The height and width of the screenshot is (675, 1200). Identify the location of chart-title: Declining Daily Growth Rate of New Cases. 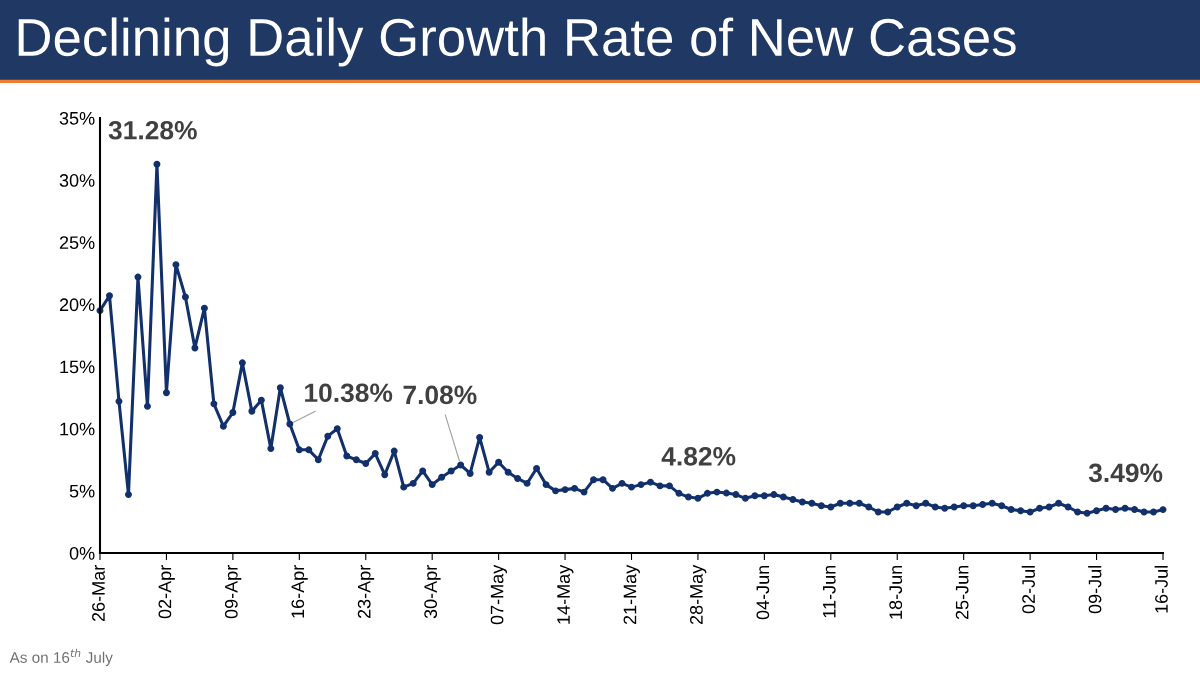
(517, 42).